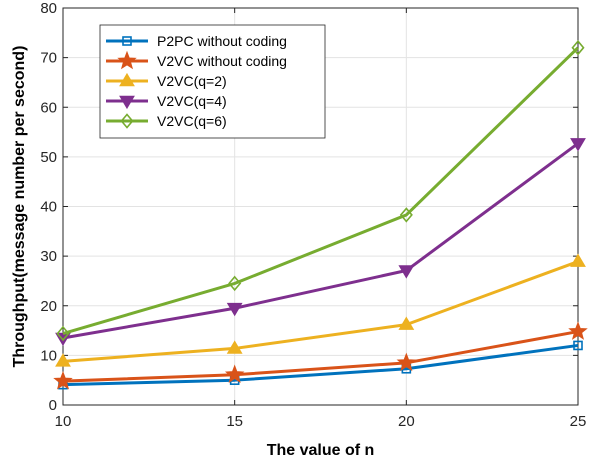  What do you see at coordinates (48, 306) in the screenshot?
I see `y-tick-label: 20` at bounding box center [48, 306].